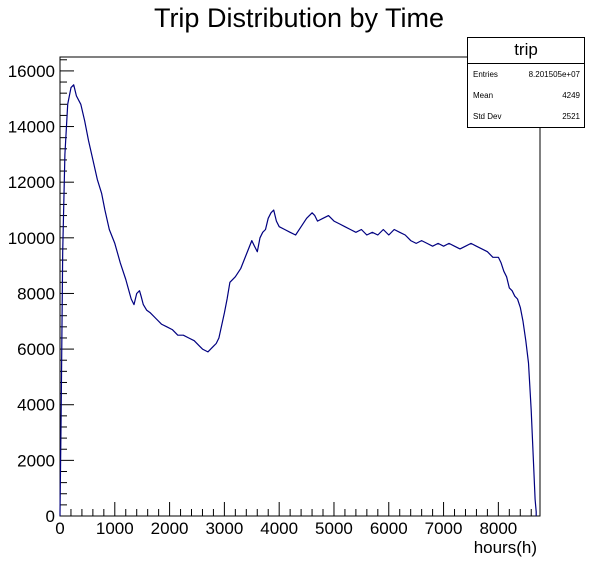  What do you see at coordinates (526, 116) in the screenshot?
I see `stats-row-stddev: Std Dev 2521` at bounding box center [526, 116].